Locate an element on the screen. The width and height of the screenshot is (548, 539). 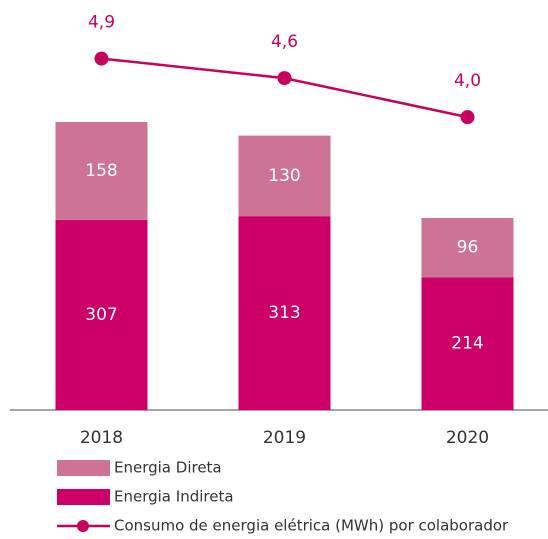
x-tick-label: 2020 is located at coordinates (467, 438).